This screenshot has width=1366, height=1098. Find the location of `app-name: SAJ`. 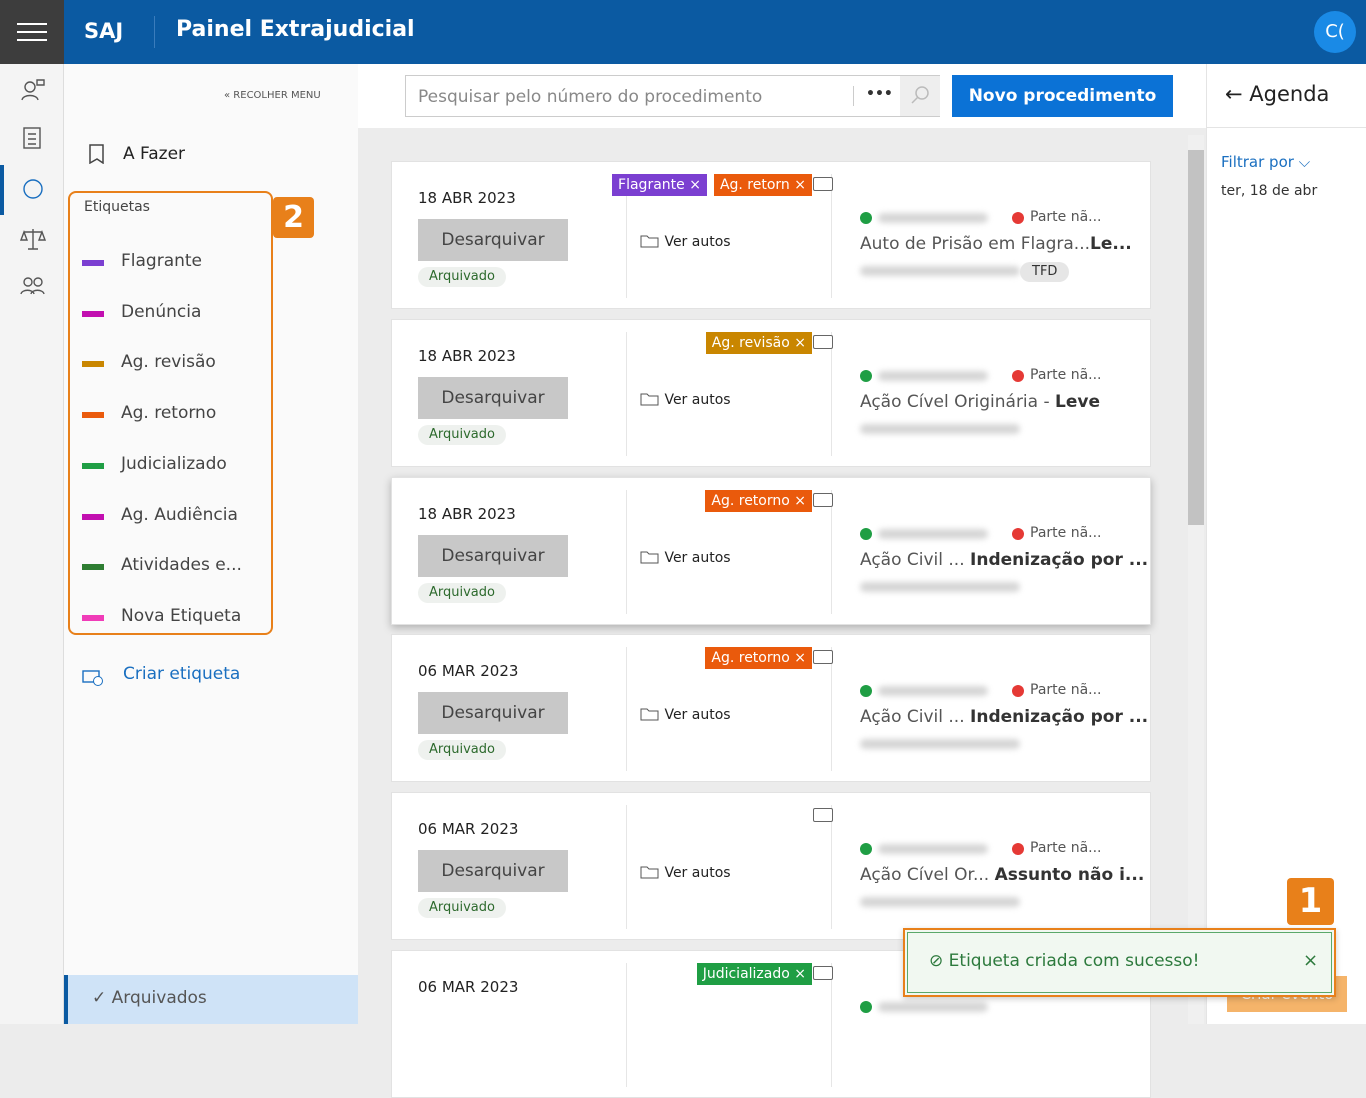

app-name: SAJ is located at coordinates (104, 31).